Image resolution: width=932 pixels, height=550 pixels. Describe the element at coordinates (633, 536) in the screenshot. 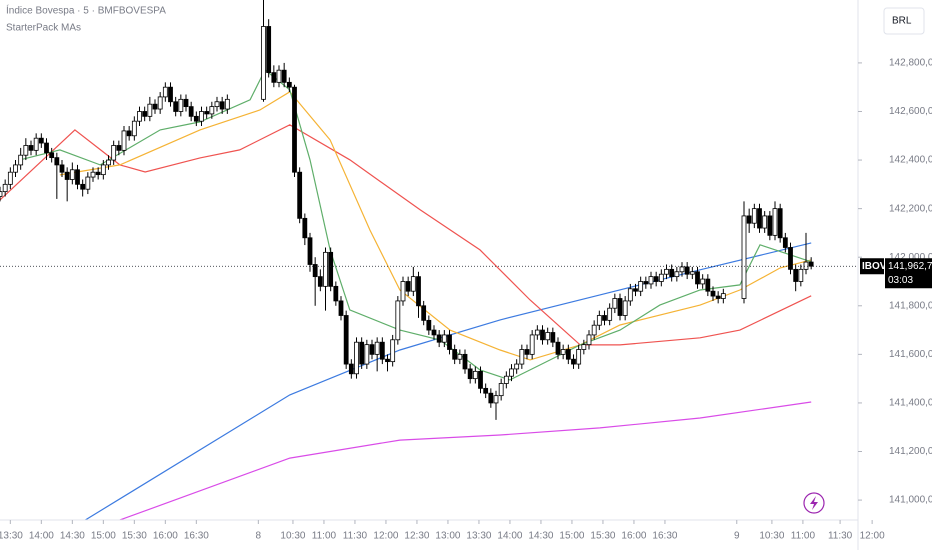

I see `x-tick-label: 16:00` at that location.